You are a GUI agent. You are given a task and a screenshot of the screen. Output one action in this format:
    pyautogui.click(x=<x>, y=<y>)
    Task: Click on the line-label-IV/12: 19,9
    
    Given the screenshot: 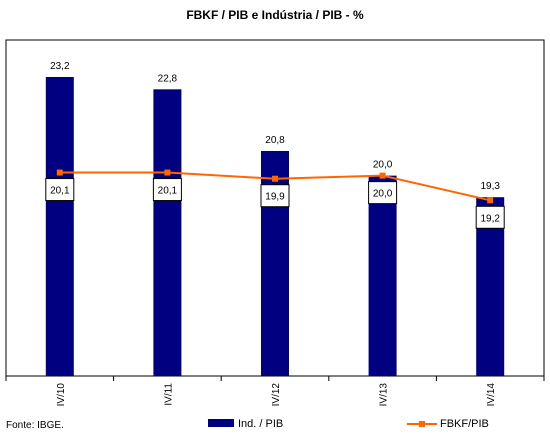 What is the action you would take?
    pyautogui.click(x=275, y=197)
    